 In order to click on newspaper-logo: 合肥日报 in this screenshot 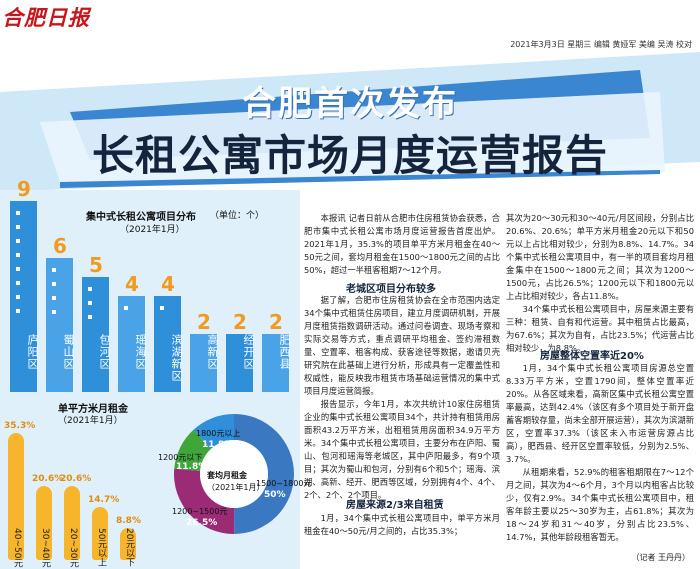, I will do `click(46, 17)`.